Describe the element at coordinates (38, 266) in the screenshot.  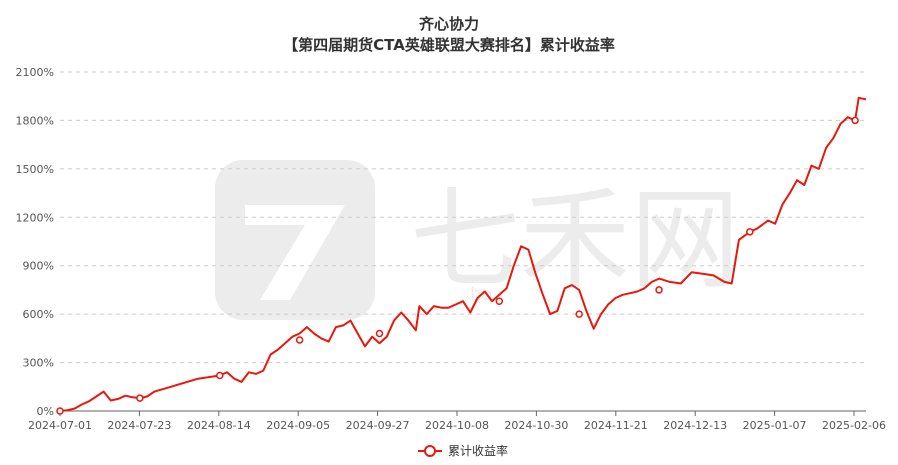
I see `y-tick-label: 900%` at that location.